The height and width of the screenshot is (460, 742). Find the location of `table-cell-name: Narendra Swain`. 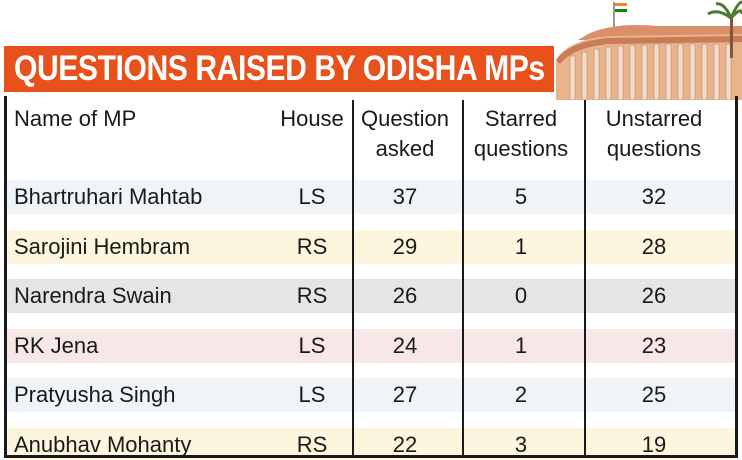

table-cell-name: Narendra Swain is located at coordinates (93, 295).